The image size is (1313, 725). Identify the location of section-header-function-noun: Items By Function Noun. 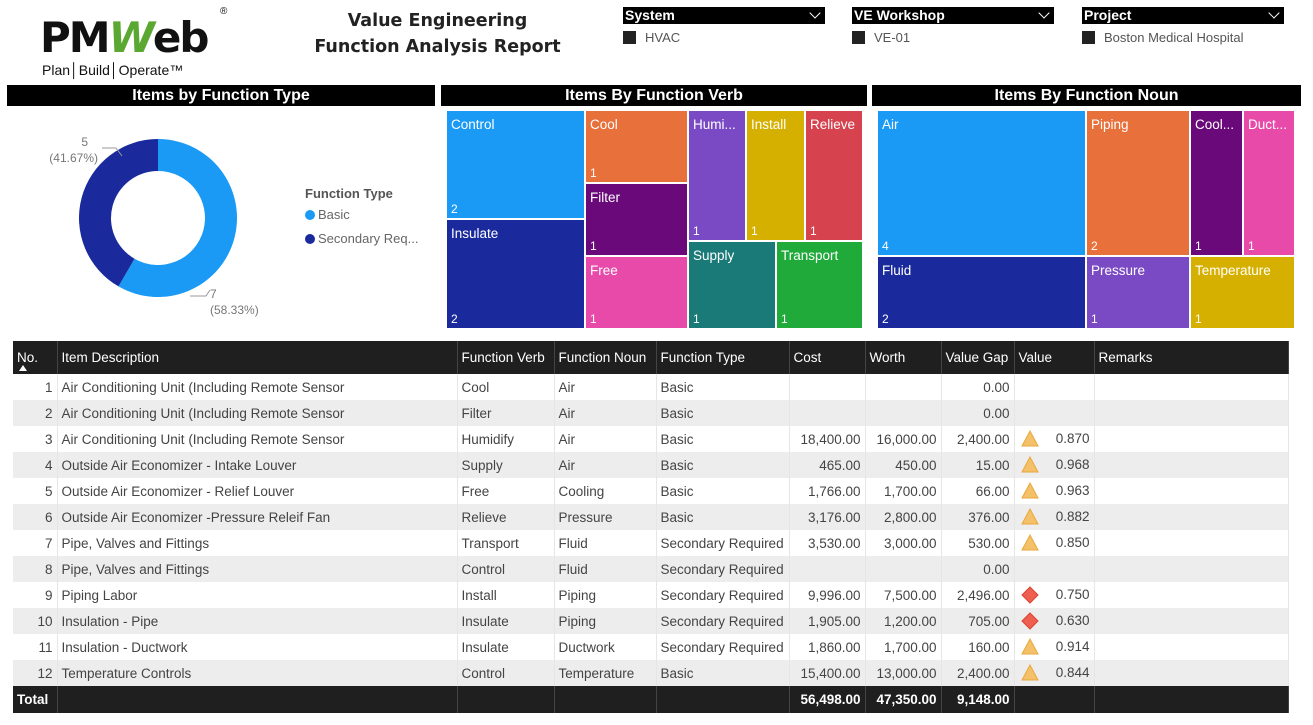
(1086, 95).